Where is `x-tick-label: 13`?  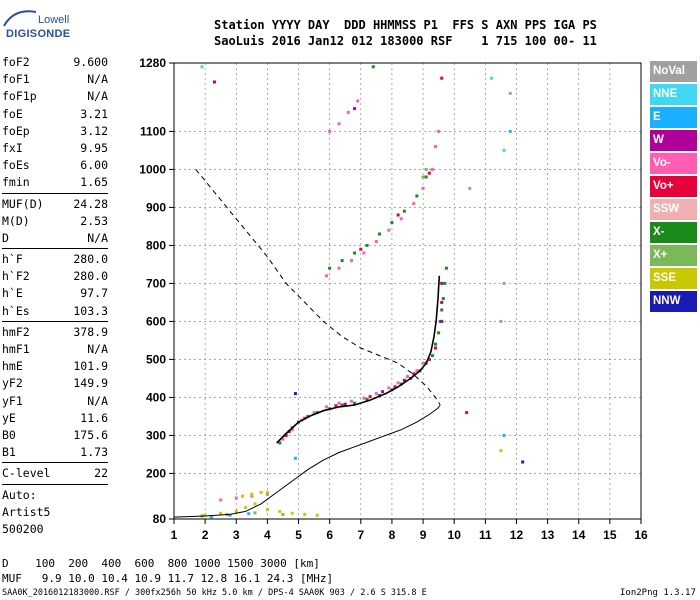 x-tick-label: 13 is located at coordinates (548, 535).